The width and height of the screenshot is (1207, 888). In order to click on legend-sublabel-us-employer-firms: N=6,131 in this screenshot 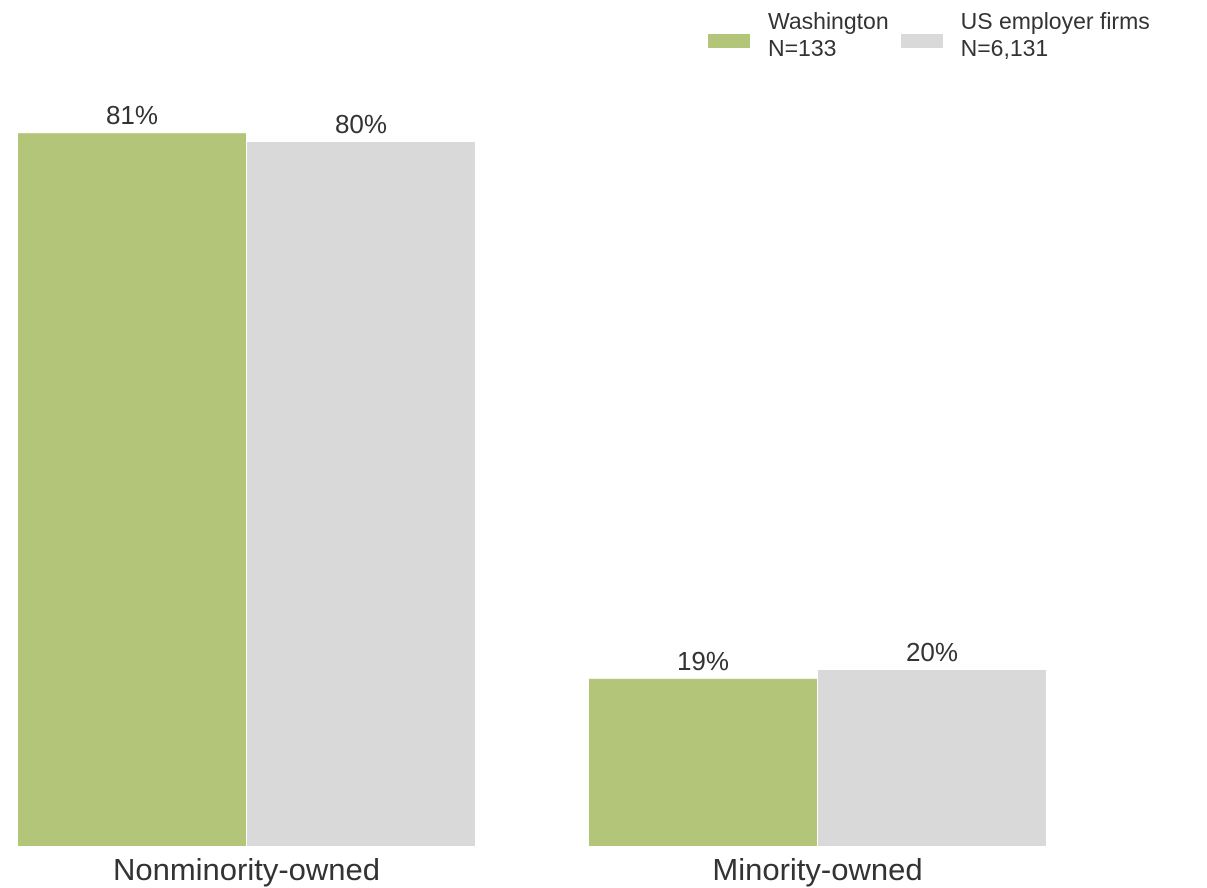, I will do `click(1004, 48)`.